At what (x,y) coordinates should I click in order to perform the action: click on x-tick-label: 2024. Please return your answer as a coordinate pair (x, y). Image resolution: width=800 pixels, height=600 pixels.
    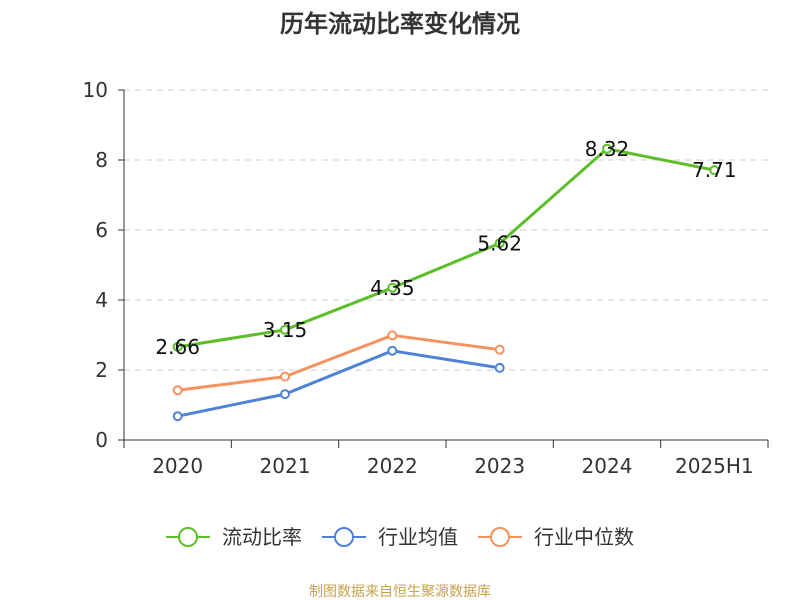
    Looking at the image, I should click on (607, 466).